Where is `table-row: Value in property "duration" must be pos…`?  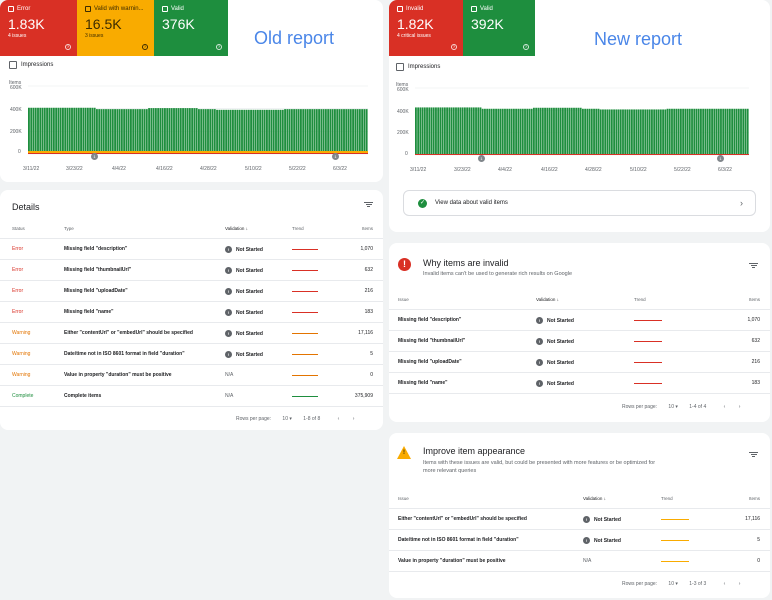 table-row: Value in property "duration" must be pos… is located at coordinates (579, 561).